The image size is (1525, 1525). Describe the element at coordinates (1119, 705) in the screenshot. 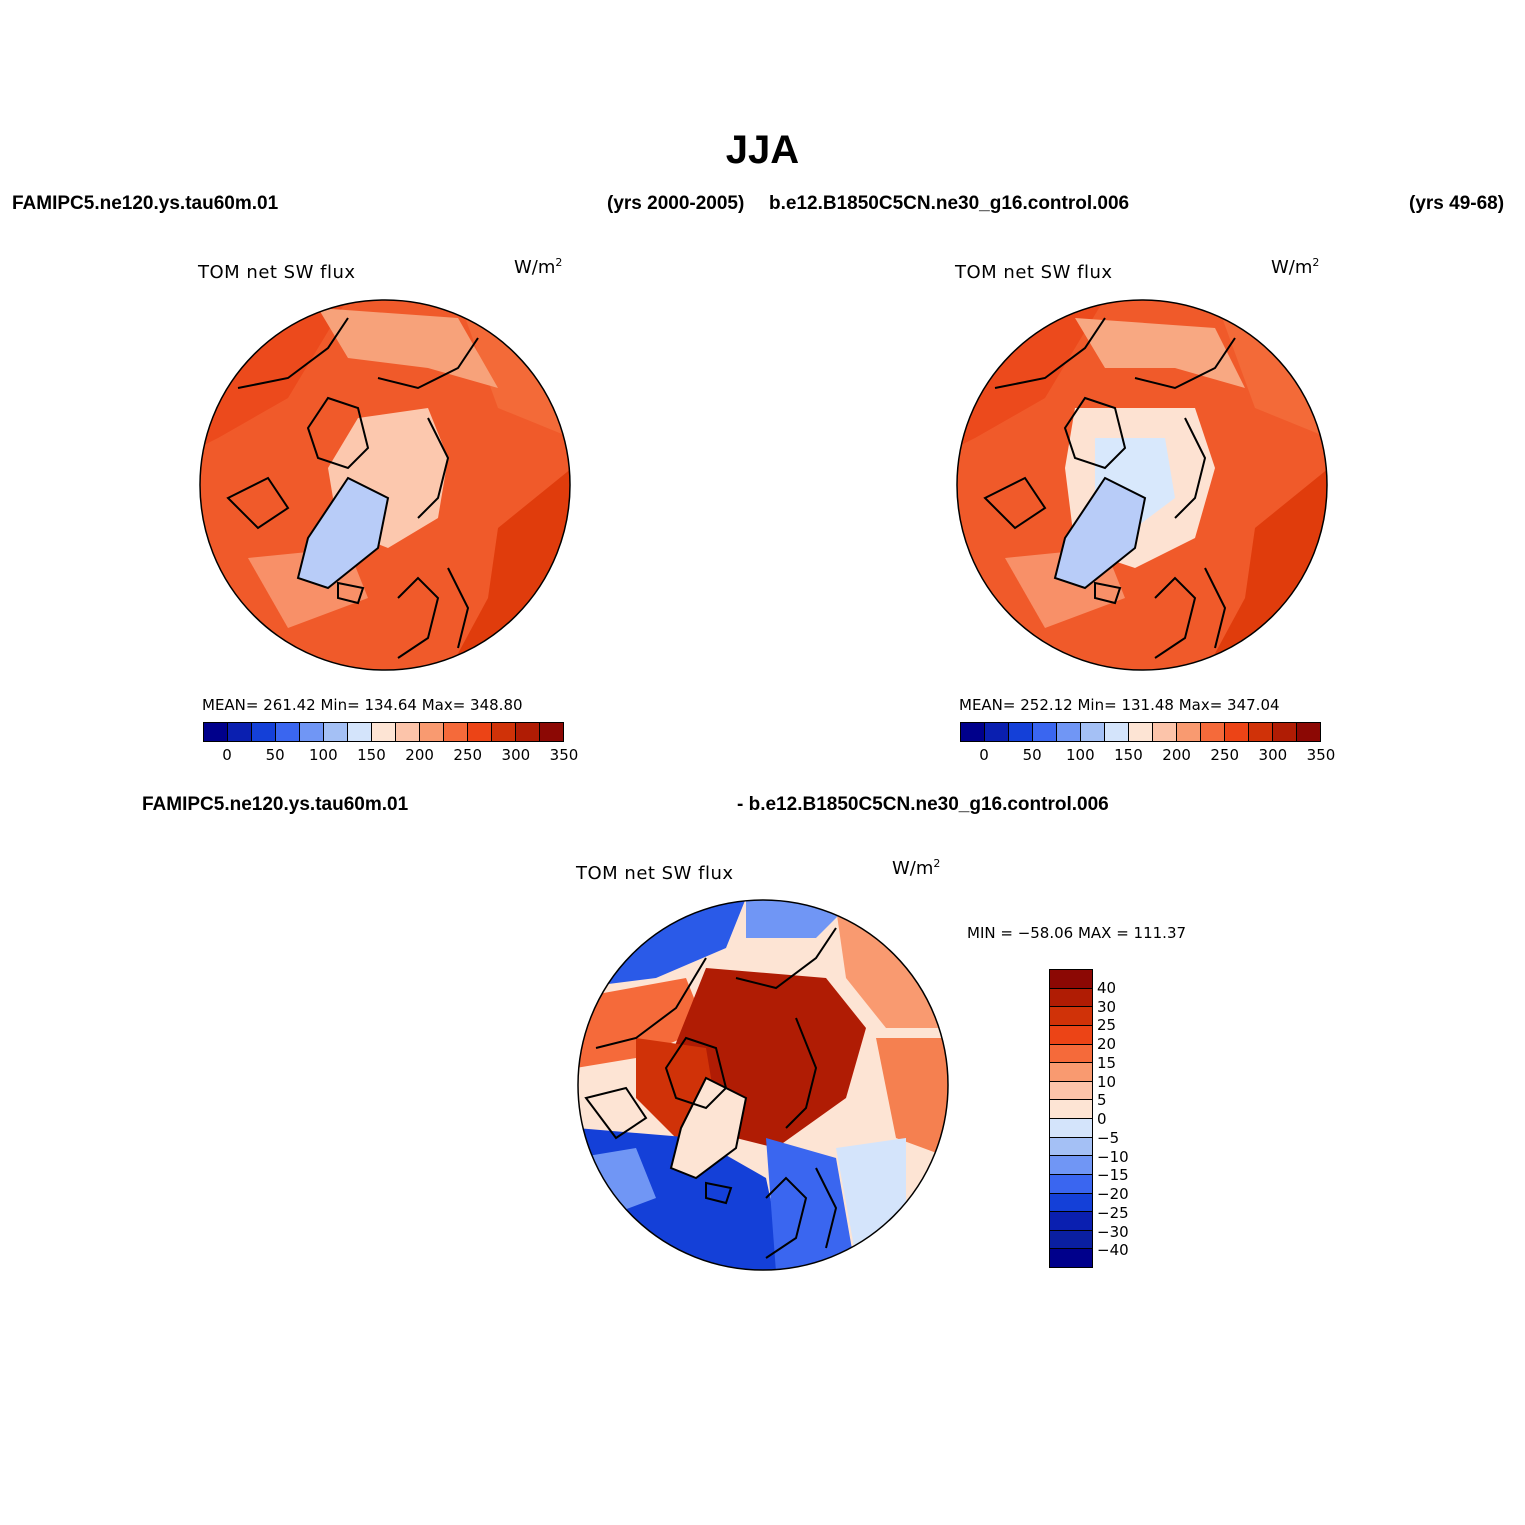

I see `stats-right: MEAN= 252.12 Min= 131.48 Max= 347.04` at that location.